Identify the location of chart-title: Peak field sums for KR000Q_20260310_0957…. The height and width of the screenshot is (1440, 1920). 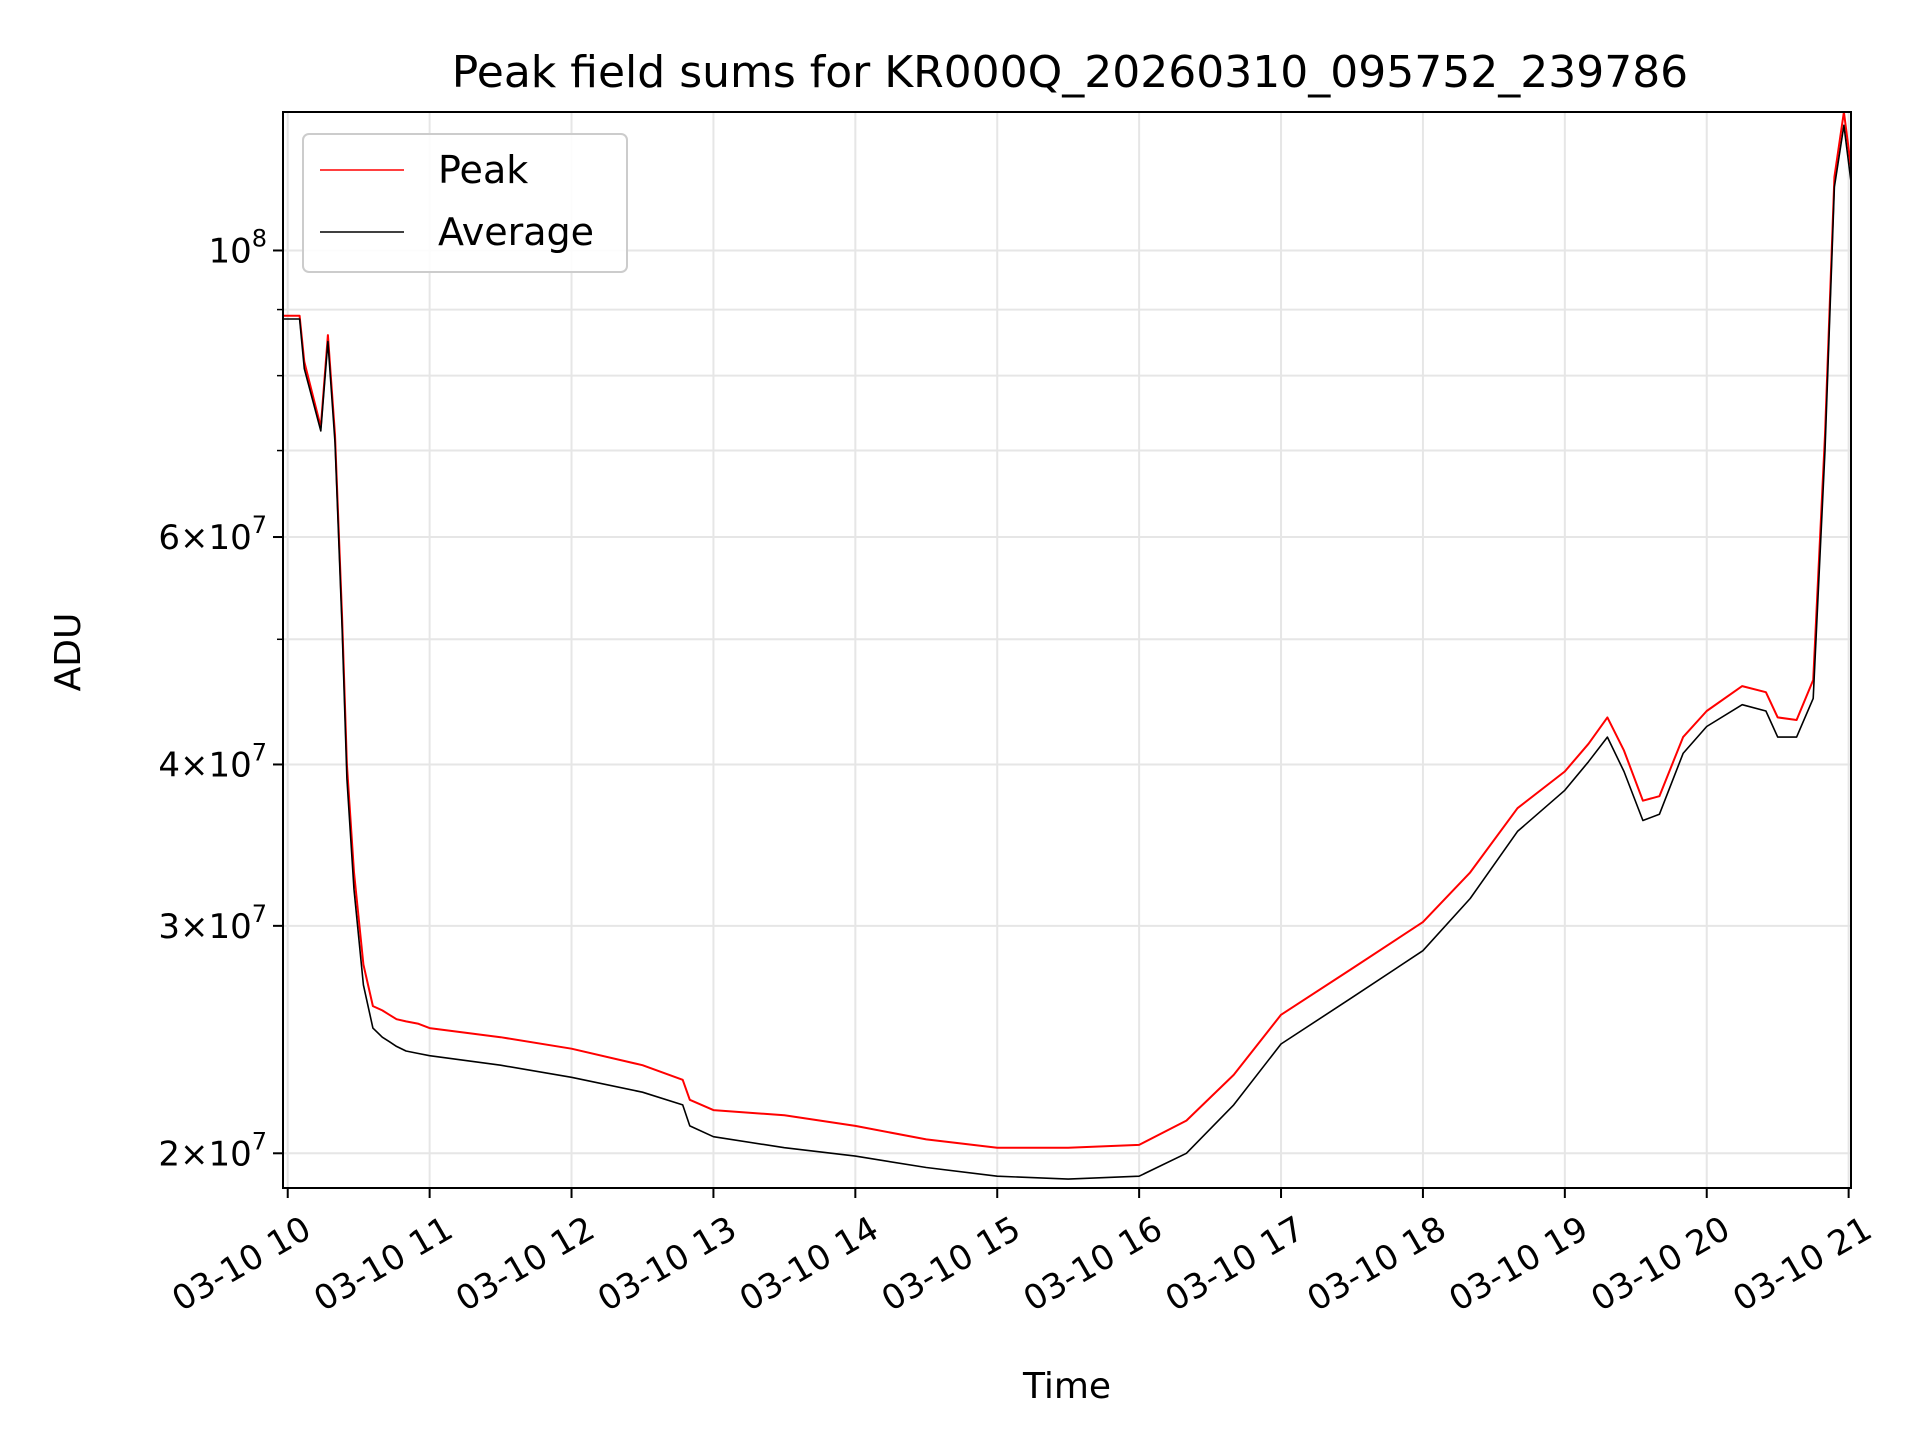
(1070, 72).